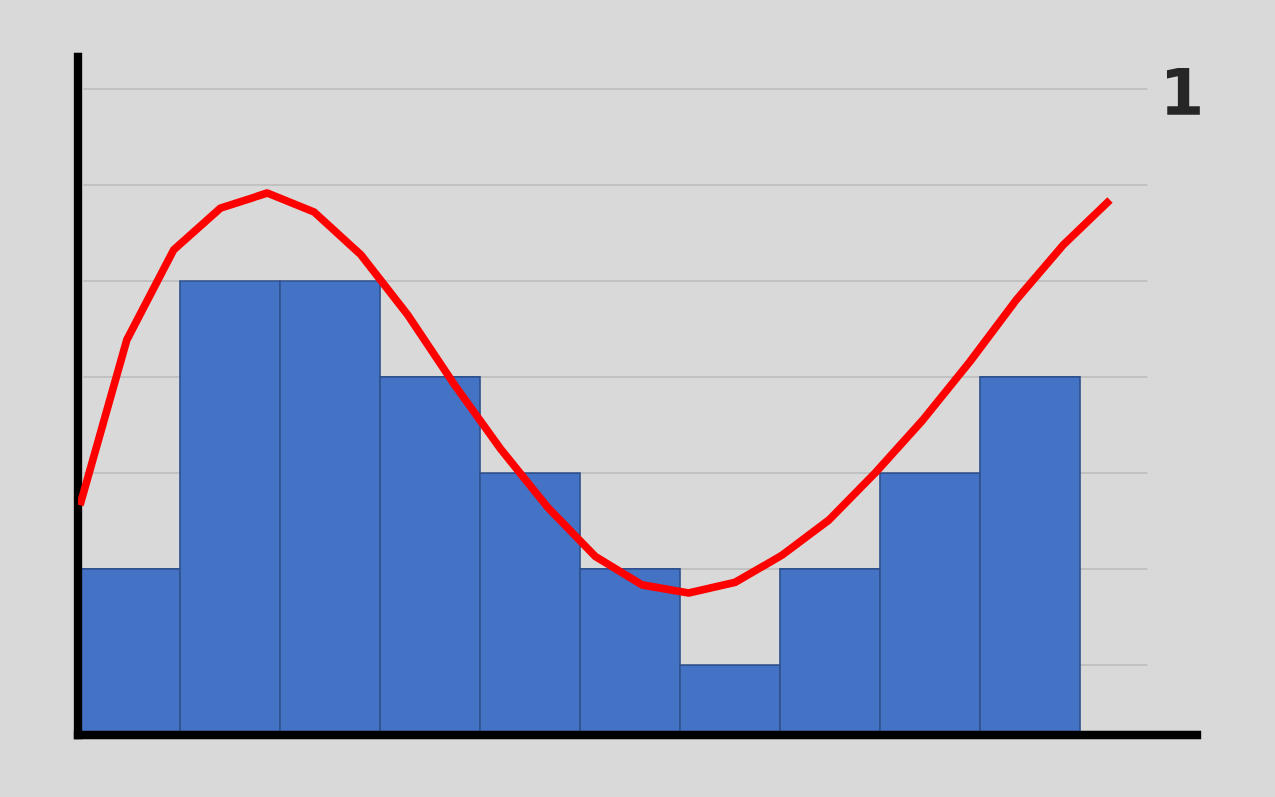 This screenshot has width=1275, height=797. What do you see at coordinates (1183, 91) in the screenshot?
I see `text: 1` at bounding box center [1183, 91].